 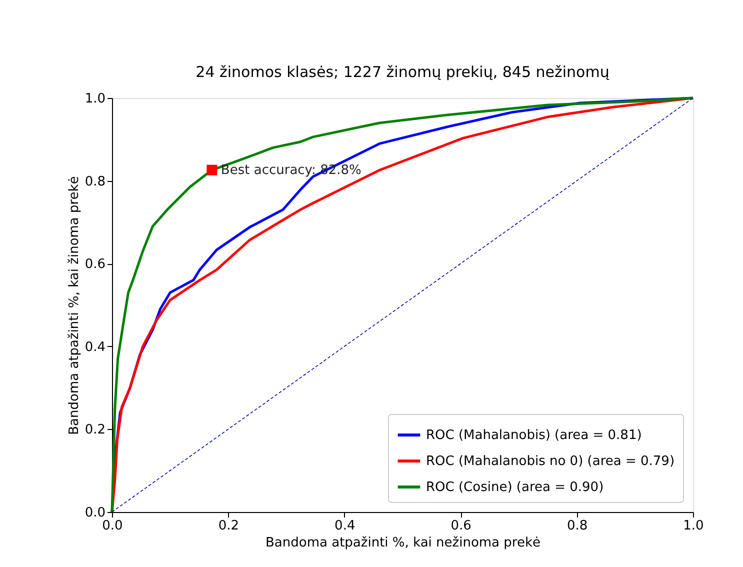 What do you see at coordinates (229, 526) in the screenshot?
I see `x-tick-label: 0.2` at bounding box center [229, 526].